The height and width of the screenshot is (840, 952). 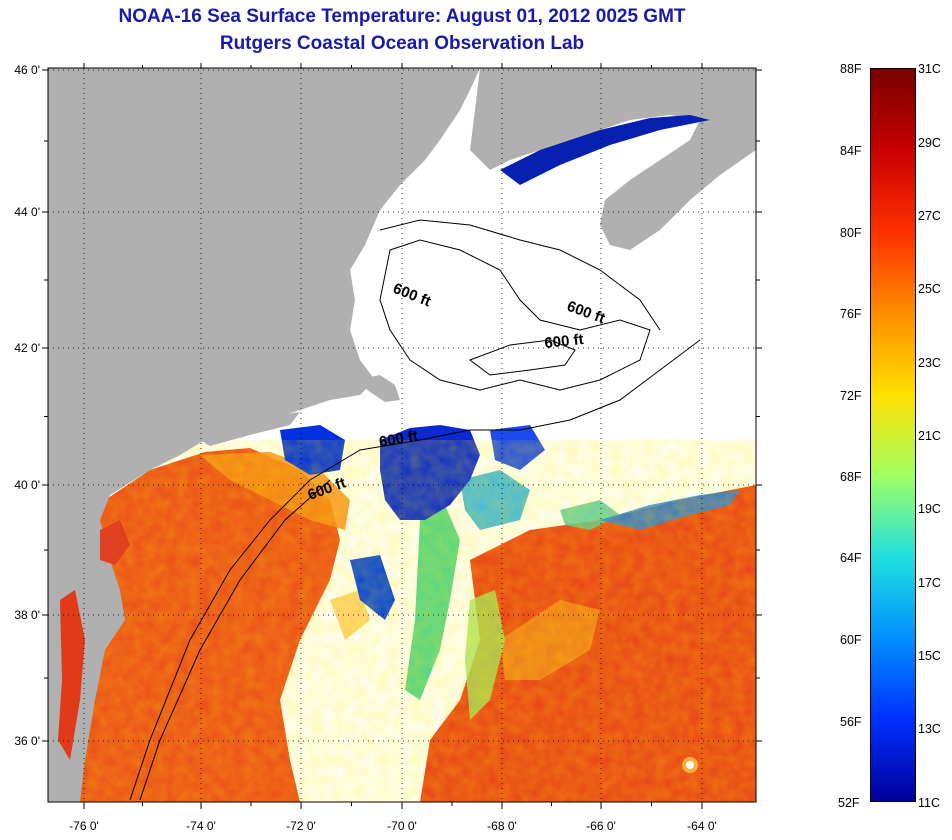 What do you see at coordinates (27, 615) in the screenshot?
I see `lat-label: 38 0'` at bounding box center [27, 615].